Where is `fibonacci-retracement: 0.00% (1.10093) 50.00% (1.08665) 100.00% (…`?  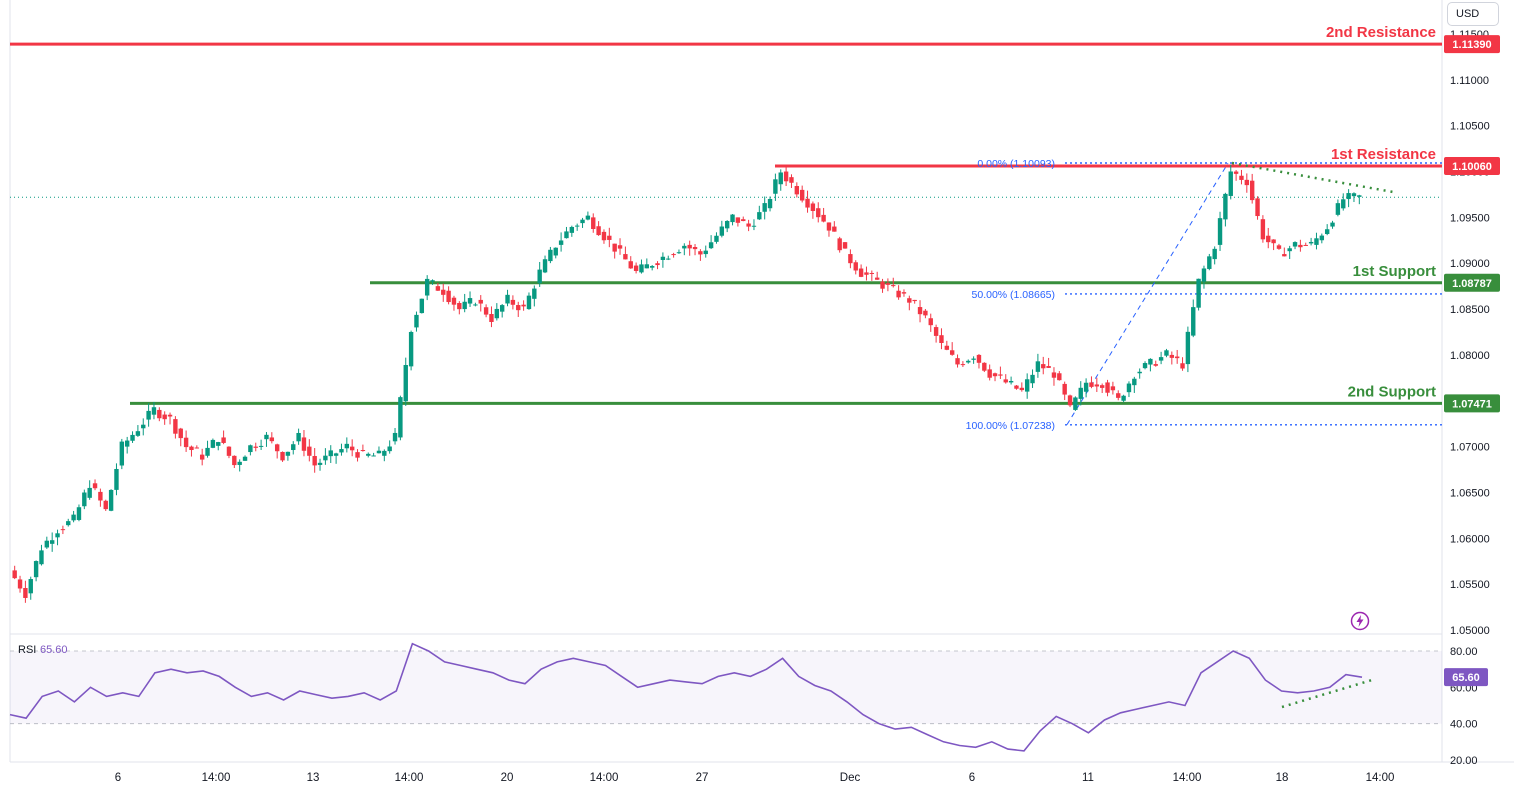 fibonacci-retracement: 0.00% (1.10093) 50.00% (1.08665) 100.00% (… is located at coordinates (1204, 295).